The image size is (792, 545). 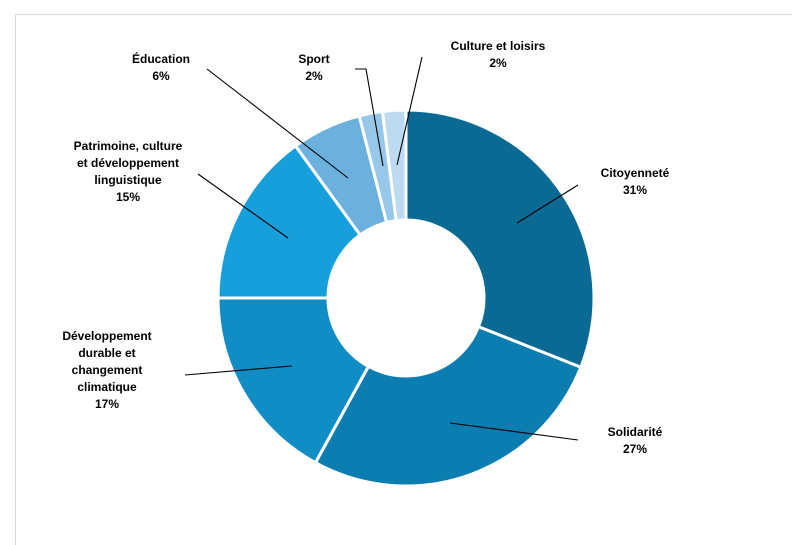 What do you see at coordinates (106, 336) in the screenshot?
I see `data-label-category: Développement` at bounding box center [106, 336].